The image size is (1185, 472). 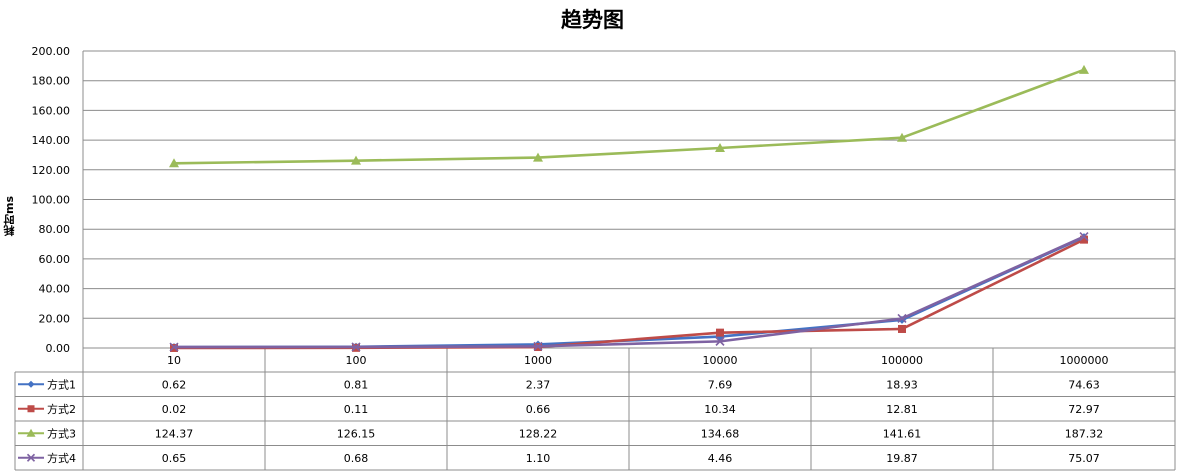 What do you see at coordinates (174, 409) in the screenshot?
I see `table-value: 0.02` at bounding box center [174, 409].